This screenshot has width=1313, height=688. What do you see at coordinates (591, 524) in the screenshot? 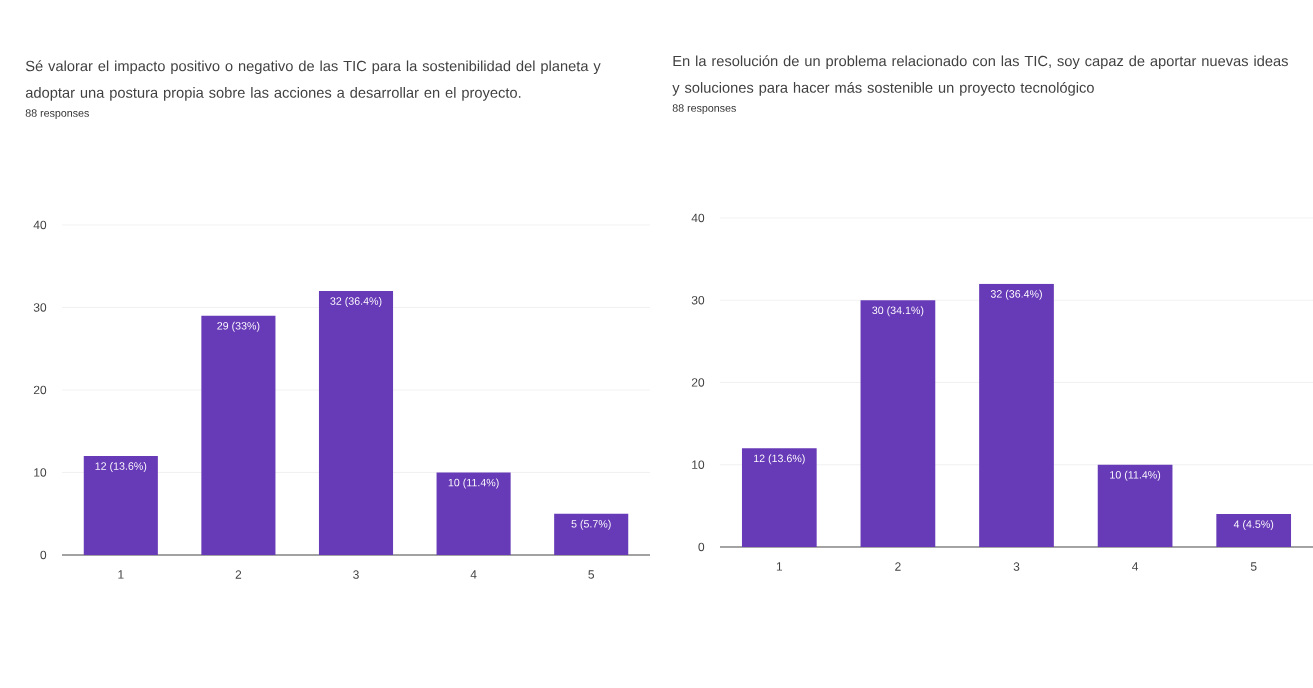
I see `data-label: 5 (5.7%)` at bounding box center [591, 524].